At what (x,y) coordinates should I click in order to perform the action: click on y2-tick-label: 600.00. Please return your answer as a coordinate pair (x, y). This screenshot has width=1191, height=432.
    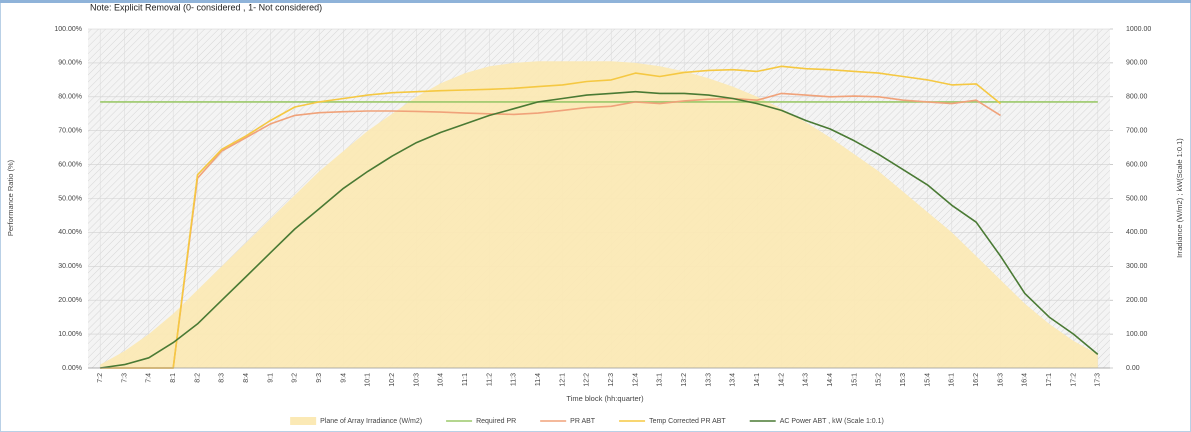
    Looking at the image, I should click on (1137, 164).